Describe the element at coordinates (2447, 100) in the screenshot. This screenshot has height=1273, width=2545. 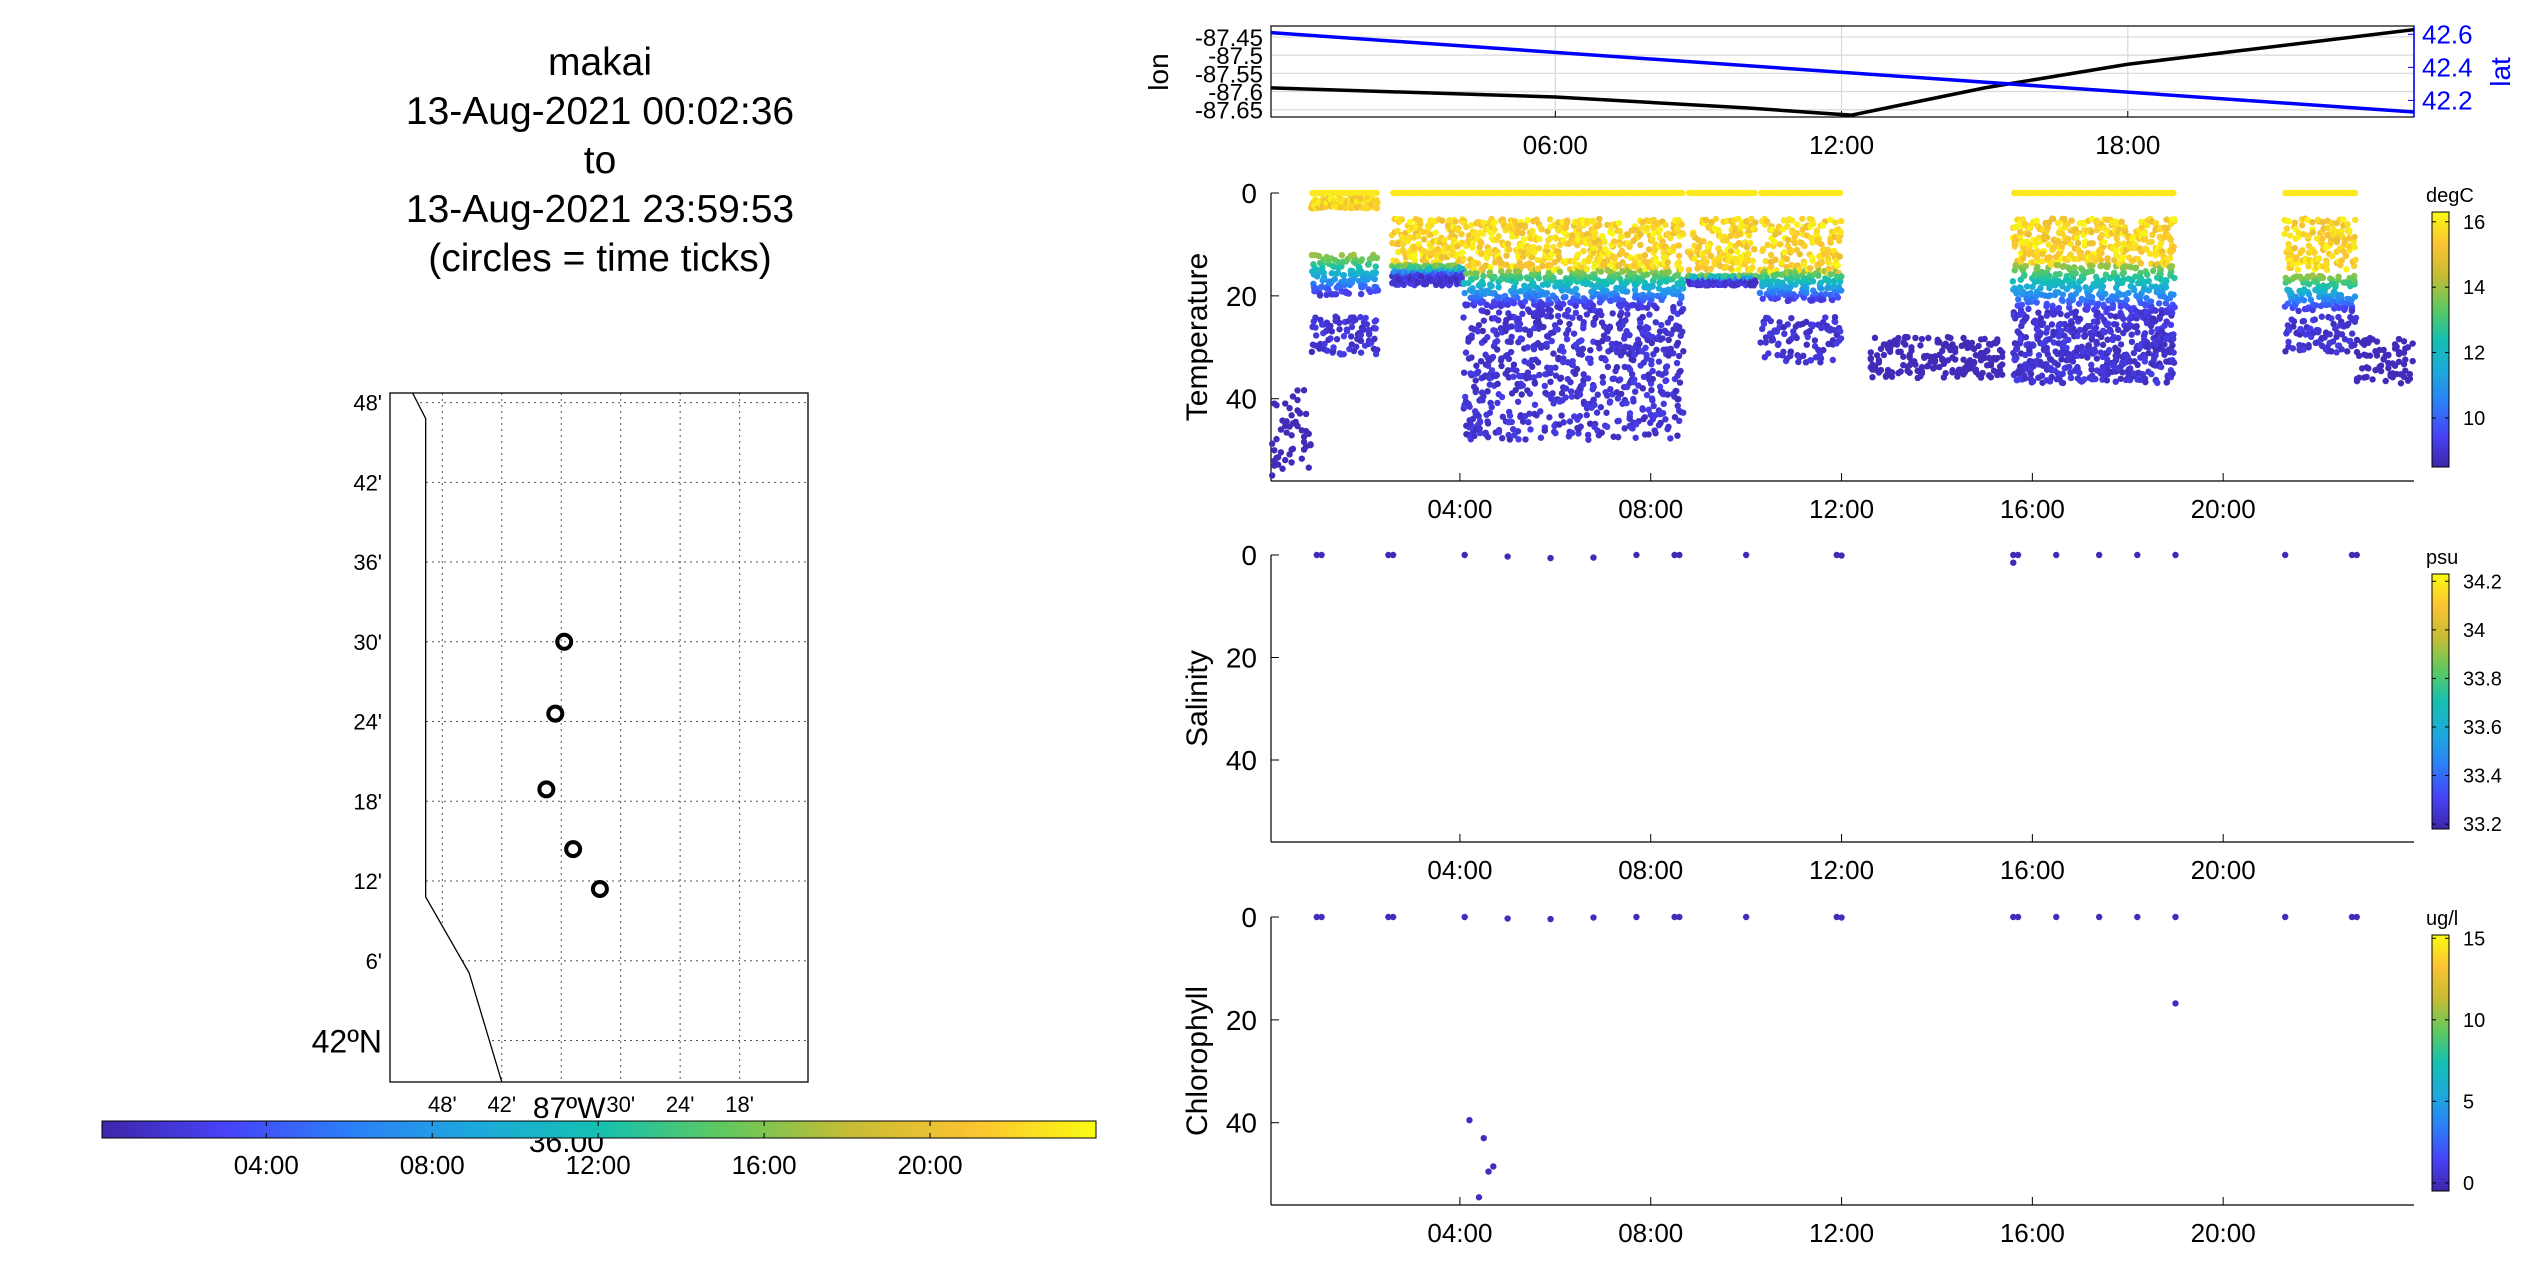
I see `lat-tick-label: 42.2` at that location.